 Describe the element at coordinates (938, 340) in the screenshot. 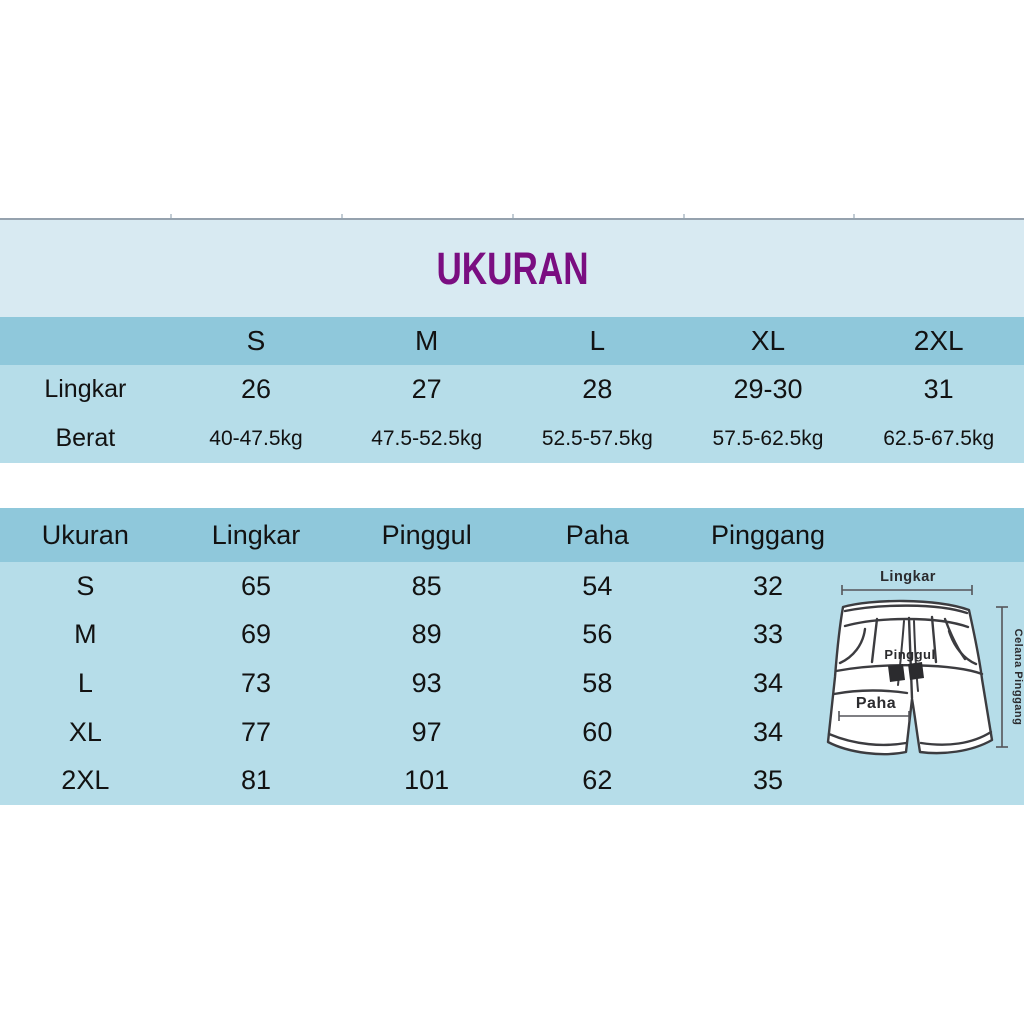

I see `column-header-2xl: 2XL` at that location.